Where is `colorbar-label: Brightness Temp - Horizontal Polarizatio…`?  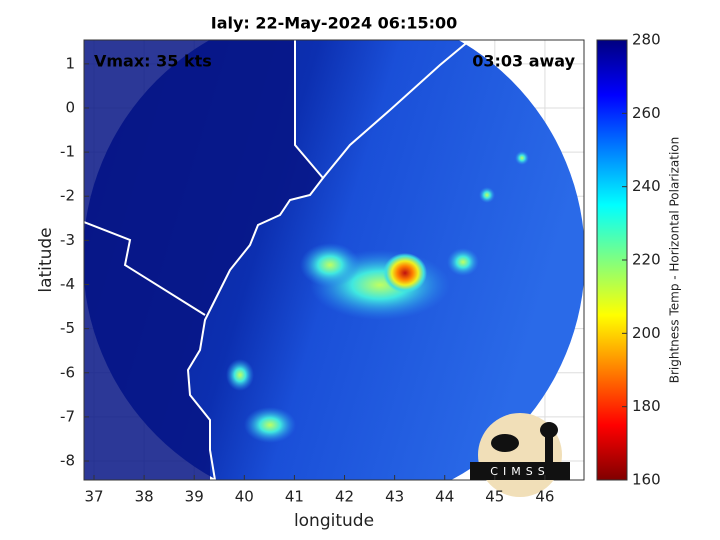 colorbar-label: Brightness Temp - Horizontal Polarizatio… is located at coordinates (675, 260).